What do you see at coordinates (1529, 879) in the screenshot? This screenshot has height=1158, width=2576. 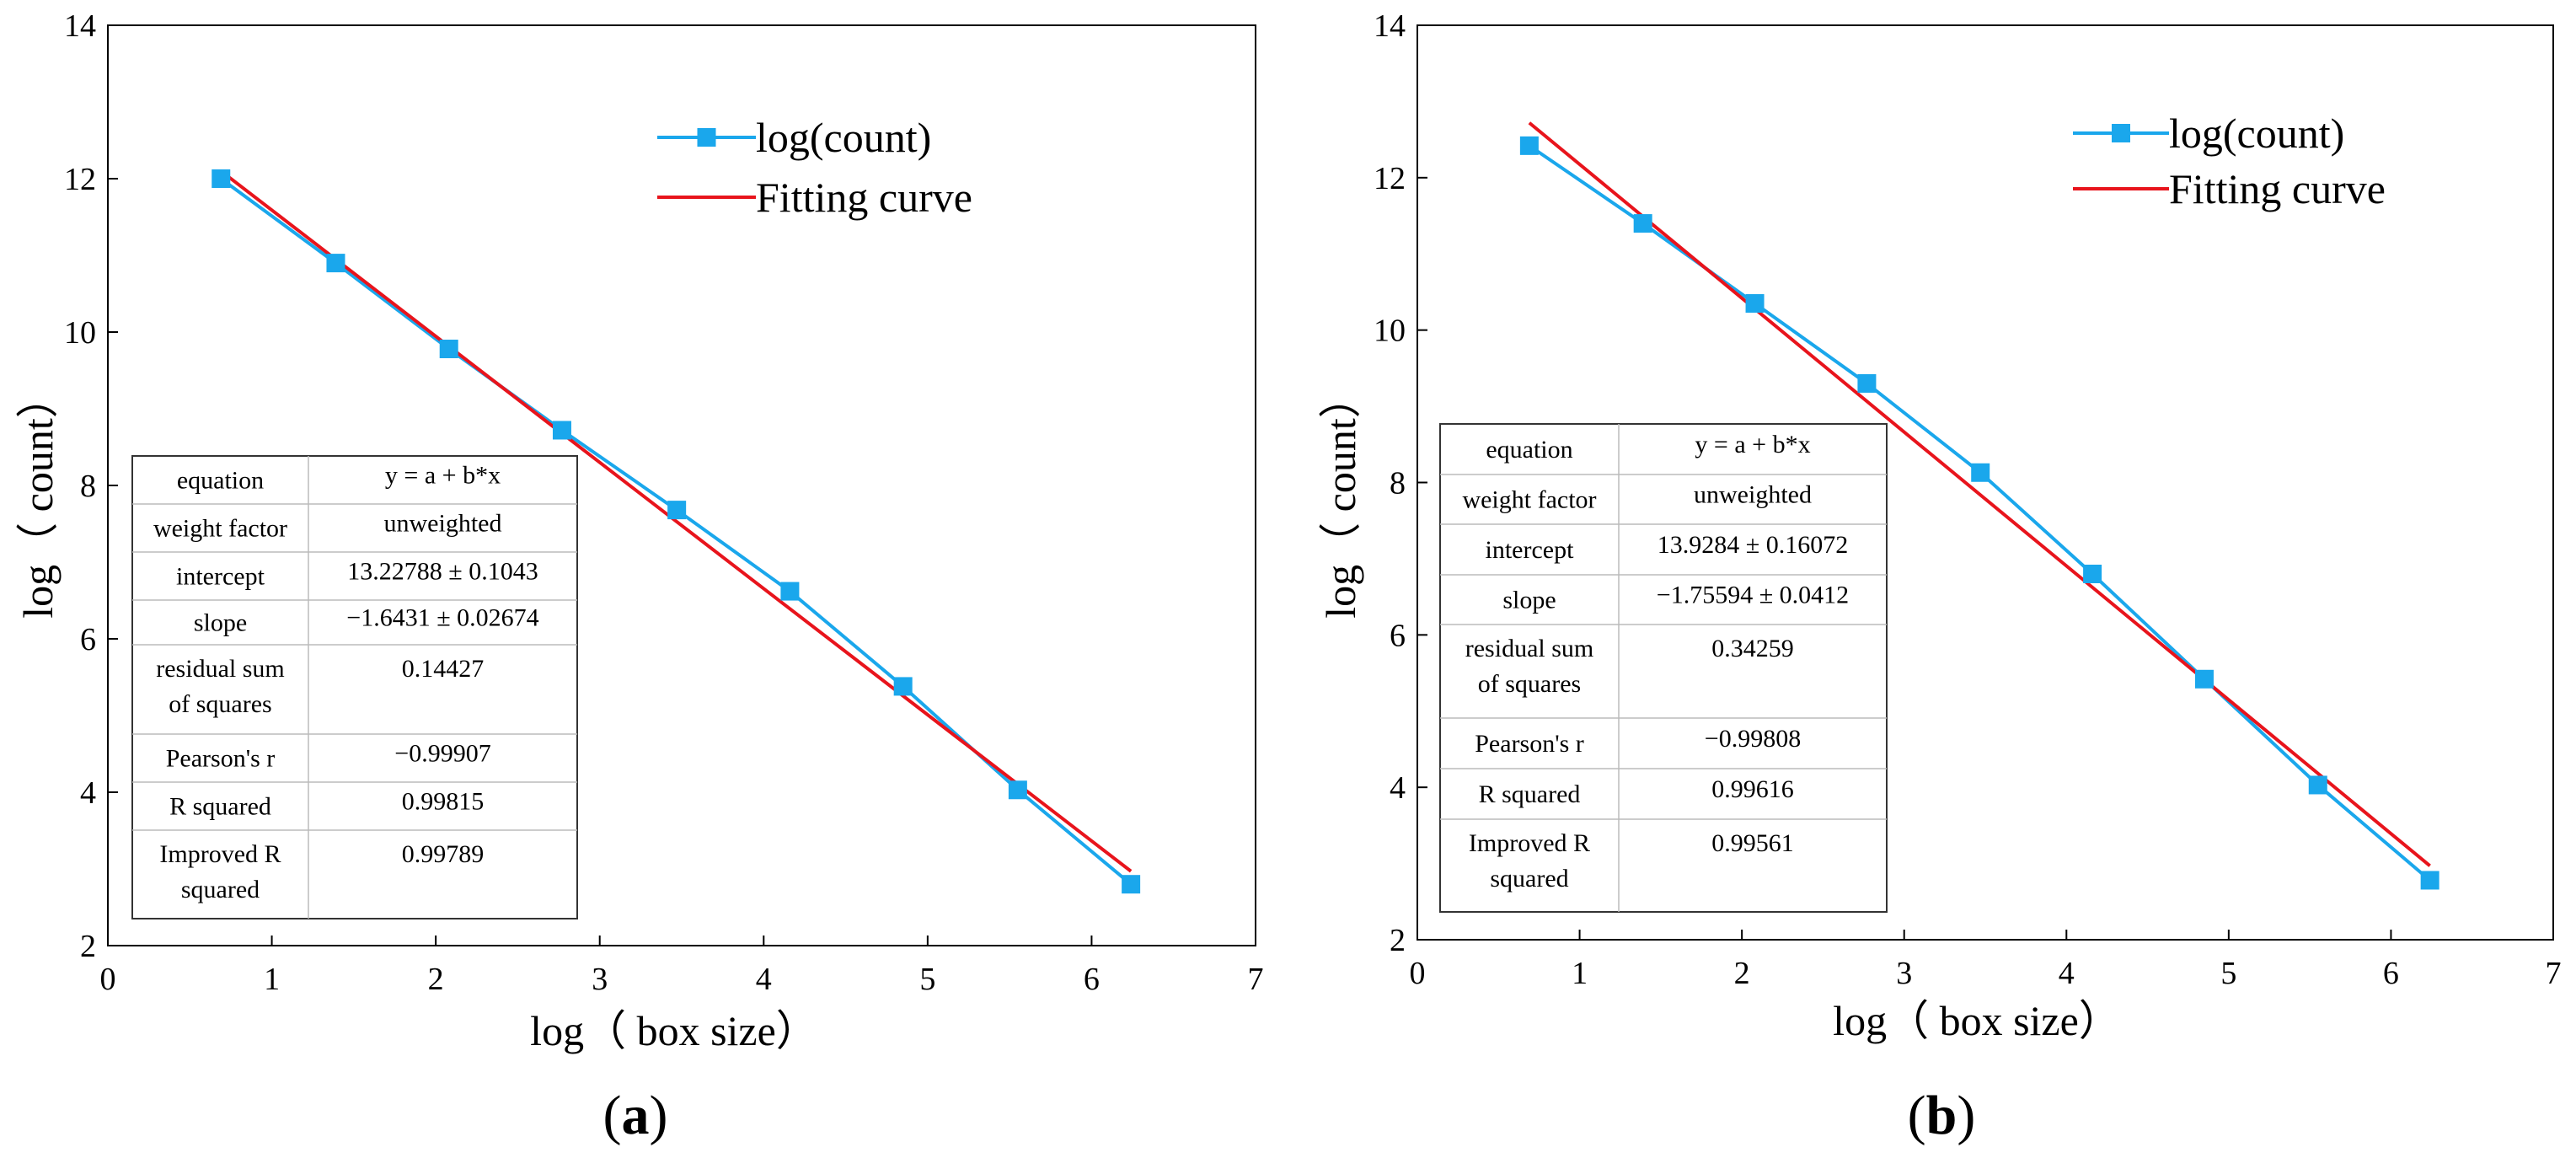 I see `table-label: squared` at bounding box center [1529, 879].